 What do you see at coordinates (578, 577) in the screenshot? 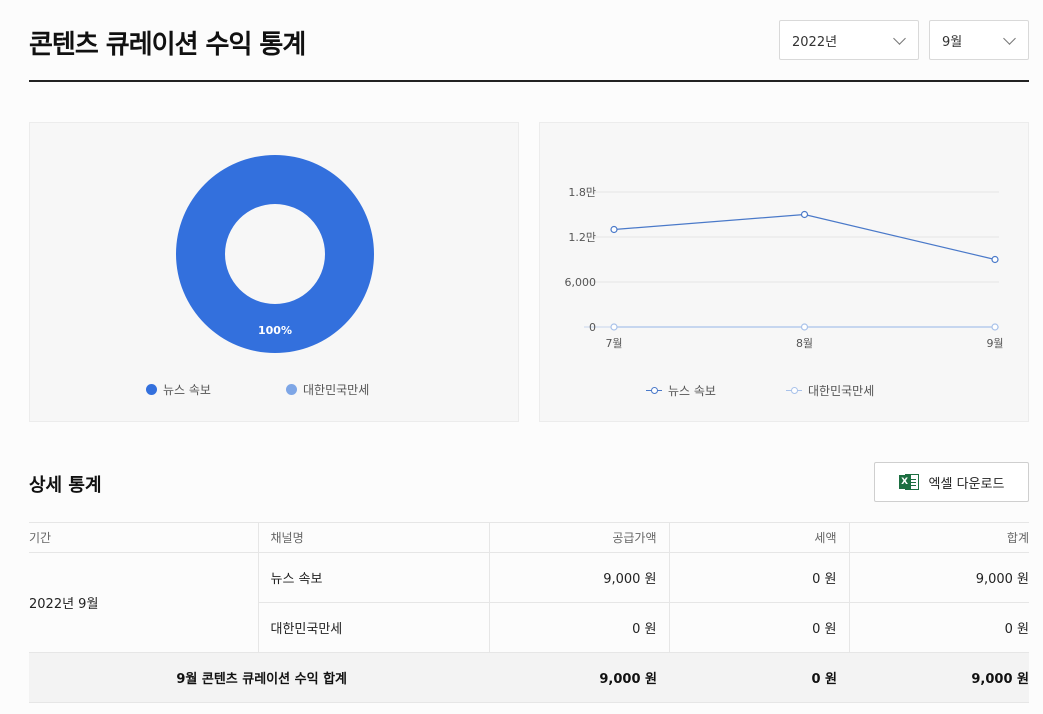
I see `supply-cell: 9,000 원` at bounding box center [578, 577].